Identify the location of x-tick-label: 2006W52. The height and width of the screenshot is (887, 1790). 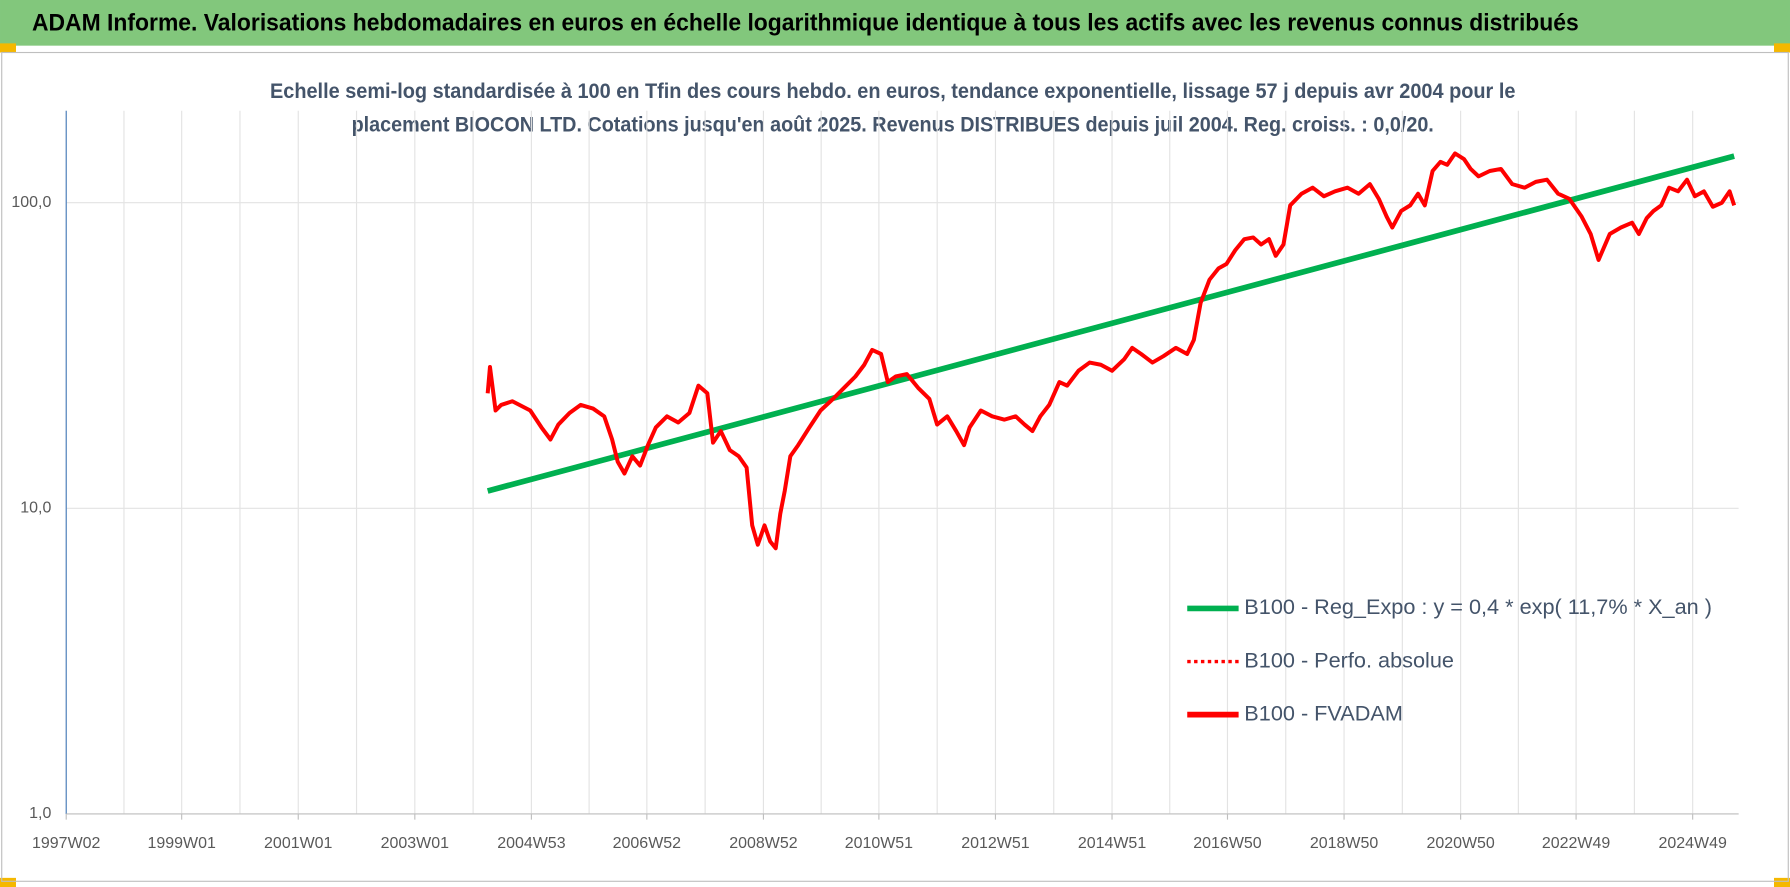
(647, 843).